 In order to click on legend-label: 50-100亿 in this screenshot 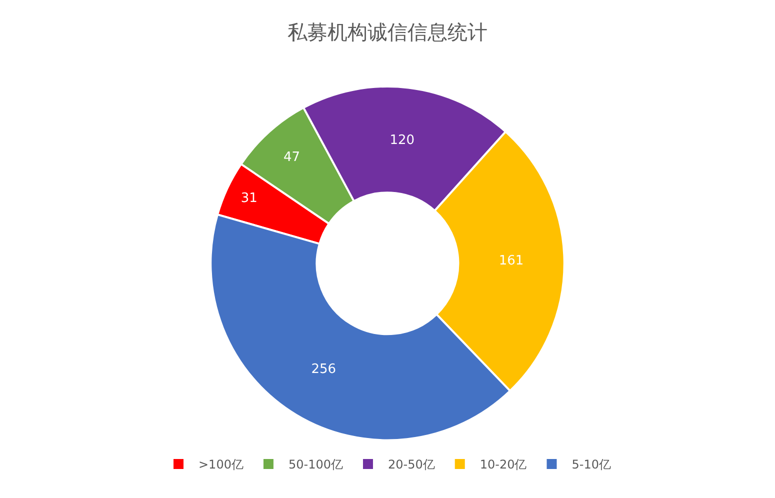, I will do `click(315, 465)`.